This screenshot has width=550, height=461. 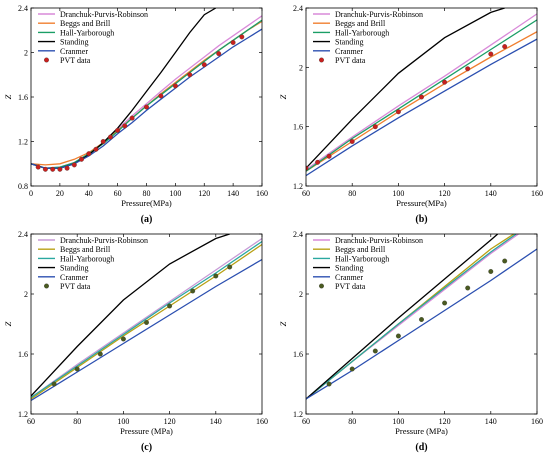 What do you see at coordinates (146, 447) in the screenshot?
I see `panel-label: (c)` at bounding box center [146, 447].